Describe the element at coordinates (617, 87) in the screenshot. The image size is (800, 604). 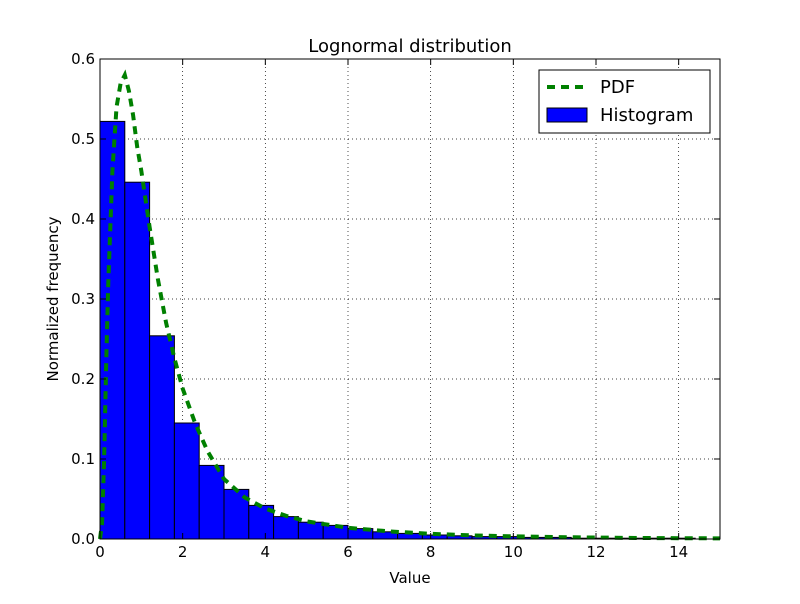
I see `legend-pdf-label: PDF` at that location.